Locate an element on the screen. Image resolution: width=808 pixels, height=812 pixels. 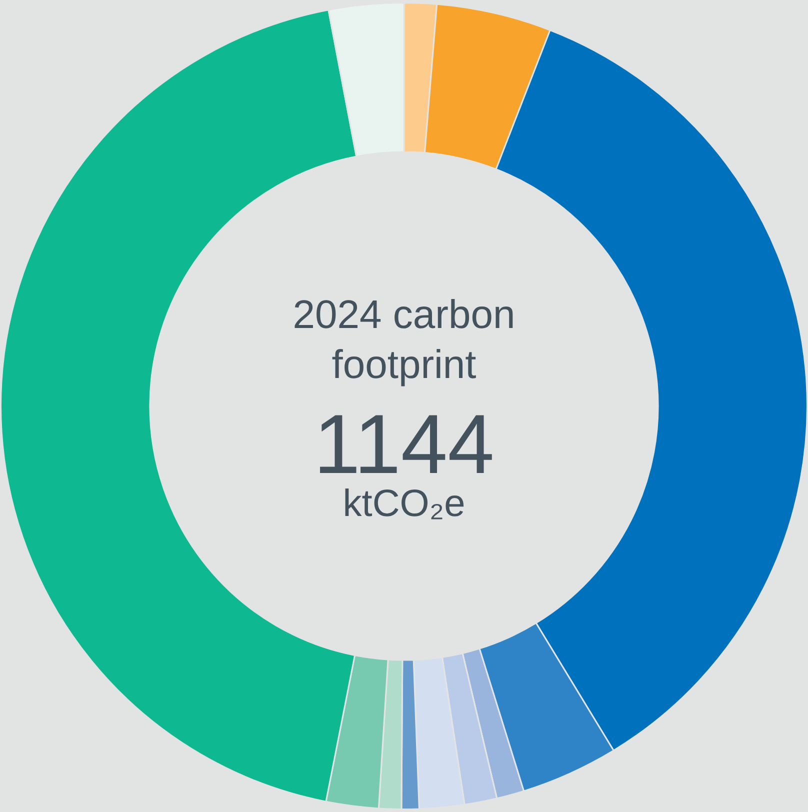
text: ktCO₂e is located at coordinates (404, 504).